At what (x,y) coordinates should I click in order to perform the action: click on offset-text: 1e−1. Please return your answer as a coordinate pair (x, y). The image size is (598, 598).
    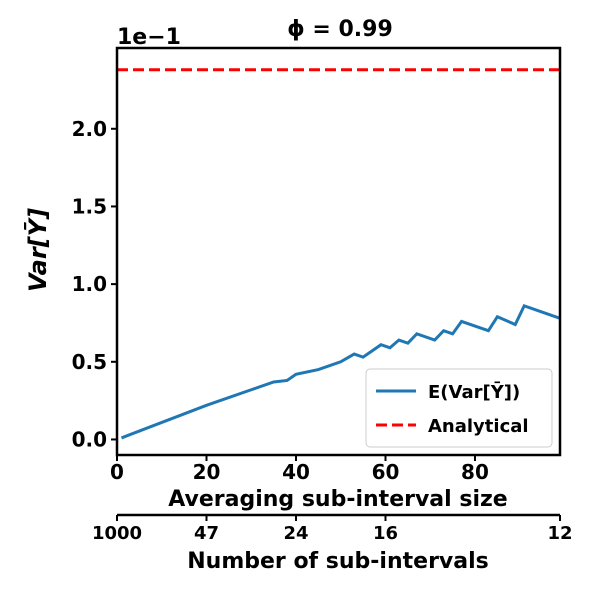
    Looking at the image, I should click on (149, 37).